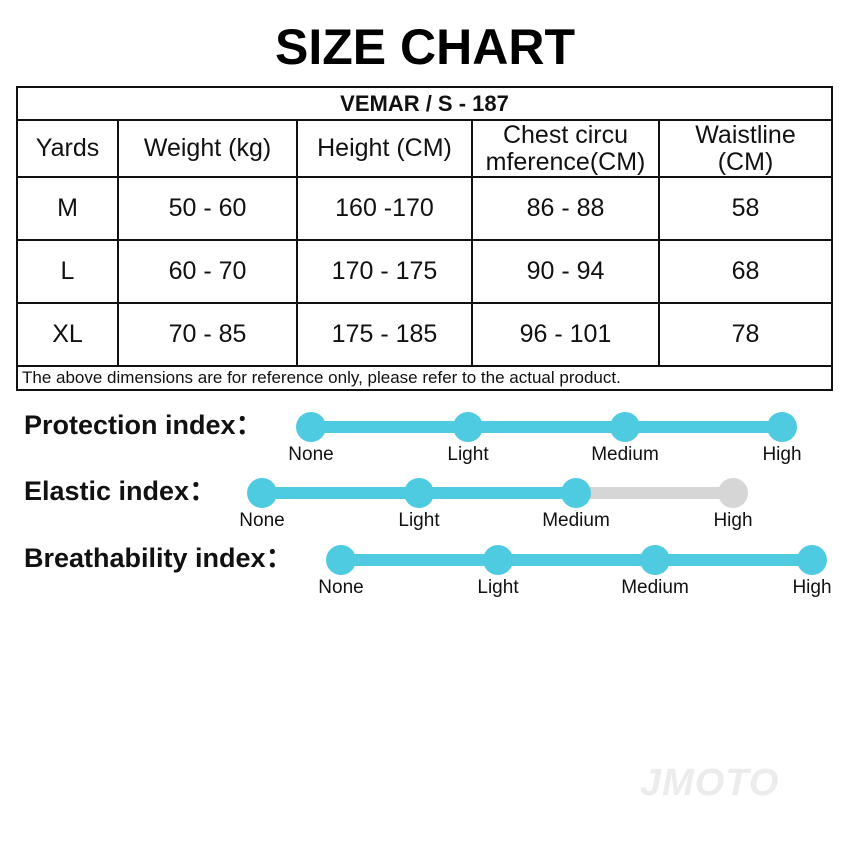 This screenshot has width=850, height=850. What do you see at coordinates (207, 148) in the screenshot?
I see `column-header: Weight (kg)` at bounding box center [207, 148].